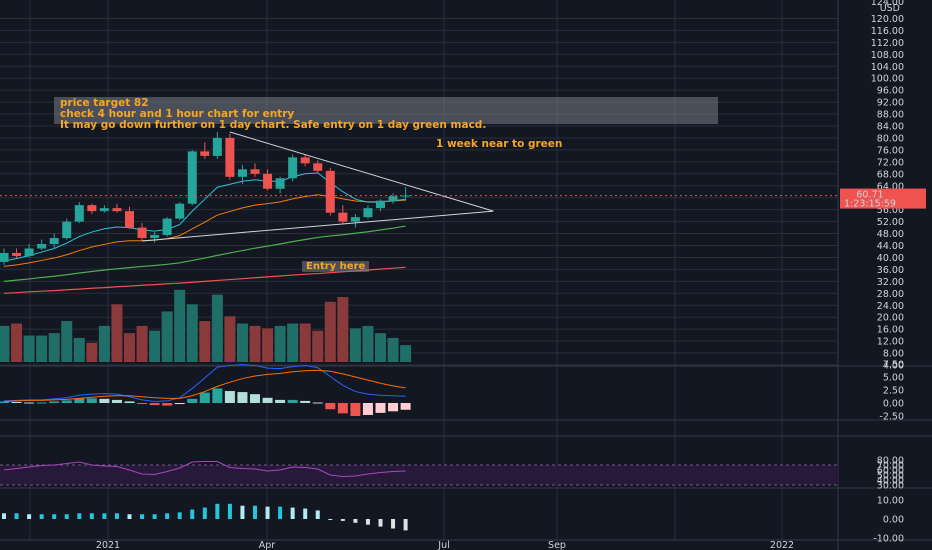 The image size is (932, 550). Describe the element at coordinates (336, 266) in the screenshot. I see `entry-note: Entry here` at that location.